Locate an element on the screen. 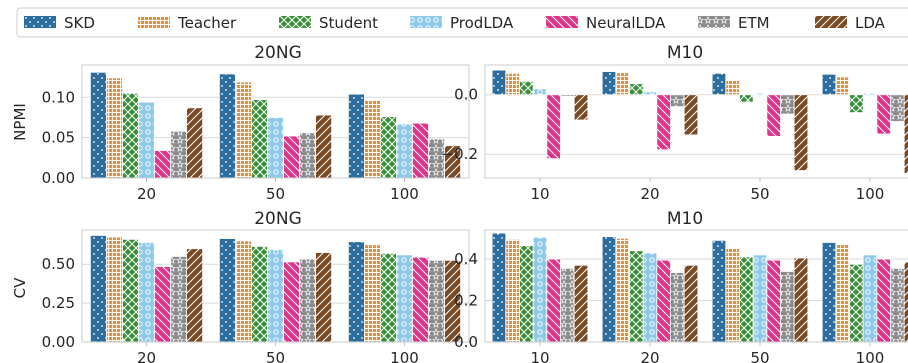  legend-frame is located at coordinates (462, 22).